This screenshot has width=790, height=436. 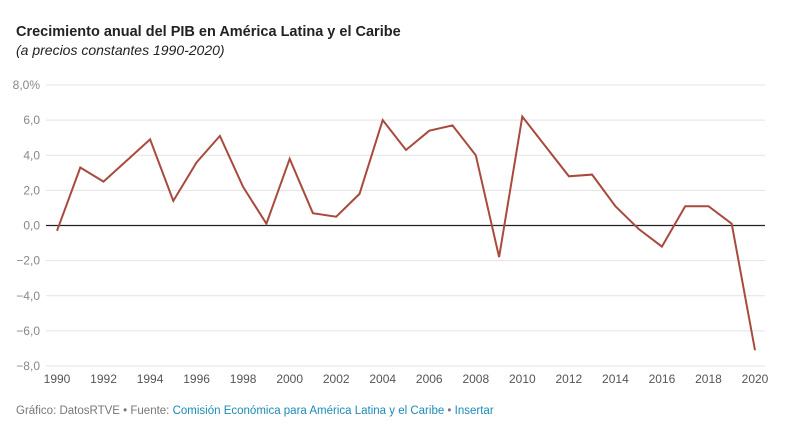 I want to click on data-point-2016, so click(x=662, y=247).